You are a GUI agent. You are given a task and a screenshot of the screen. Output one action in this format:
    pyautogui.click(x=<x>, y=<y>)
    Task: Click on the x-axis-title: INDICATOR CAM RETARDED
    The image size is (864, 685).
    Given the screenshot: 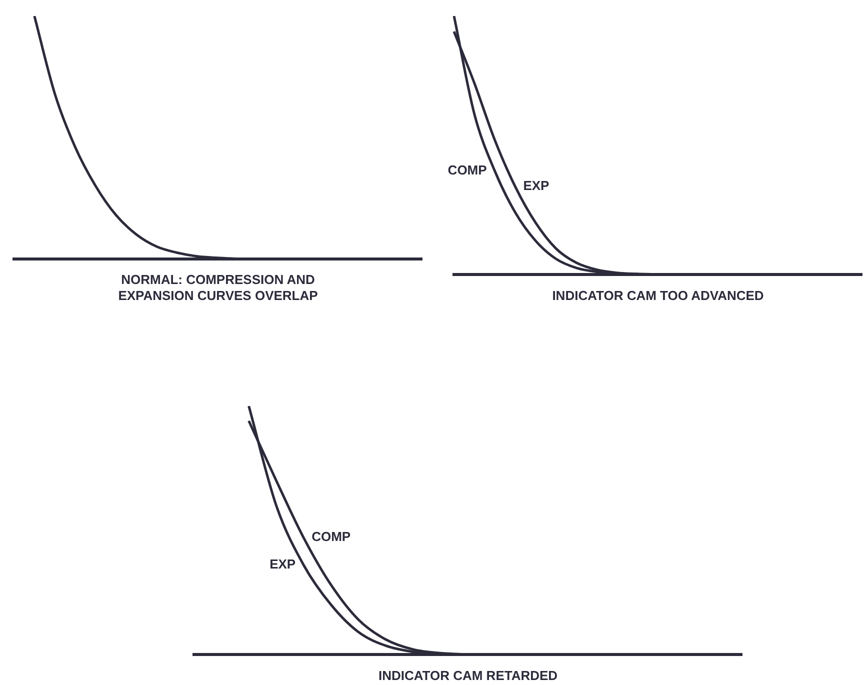 What is the action you would take?
    pyautogui.click(x=468, y=675)
    